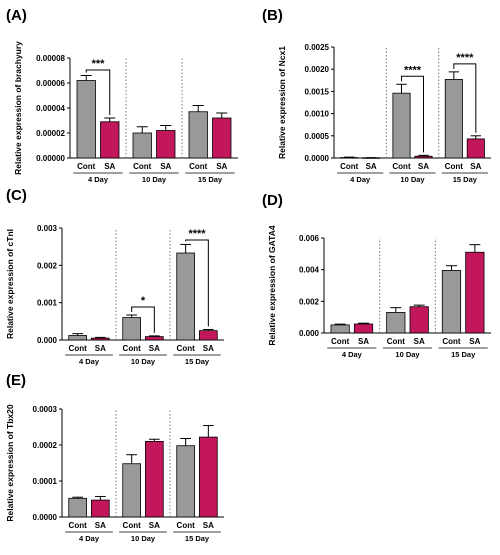 The width and height of the screenshot is (500, 555). Describe the element at coordinates (317, 47) in the screenshot. I see `y-tick-label: 0.0025` at that location.